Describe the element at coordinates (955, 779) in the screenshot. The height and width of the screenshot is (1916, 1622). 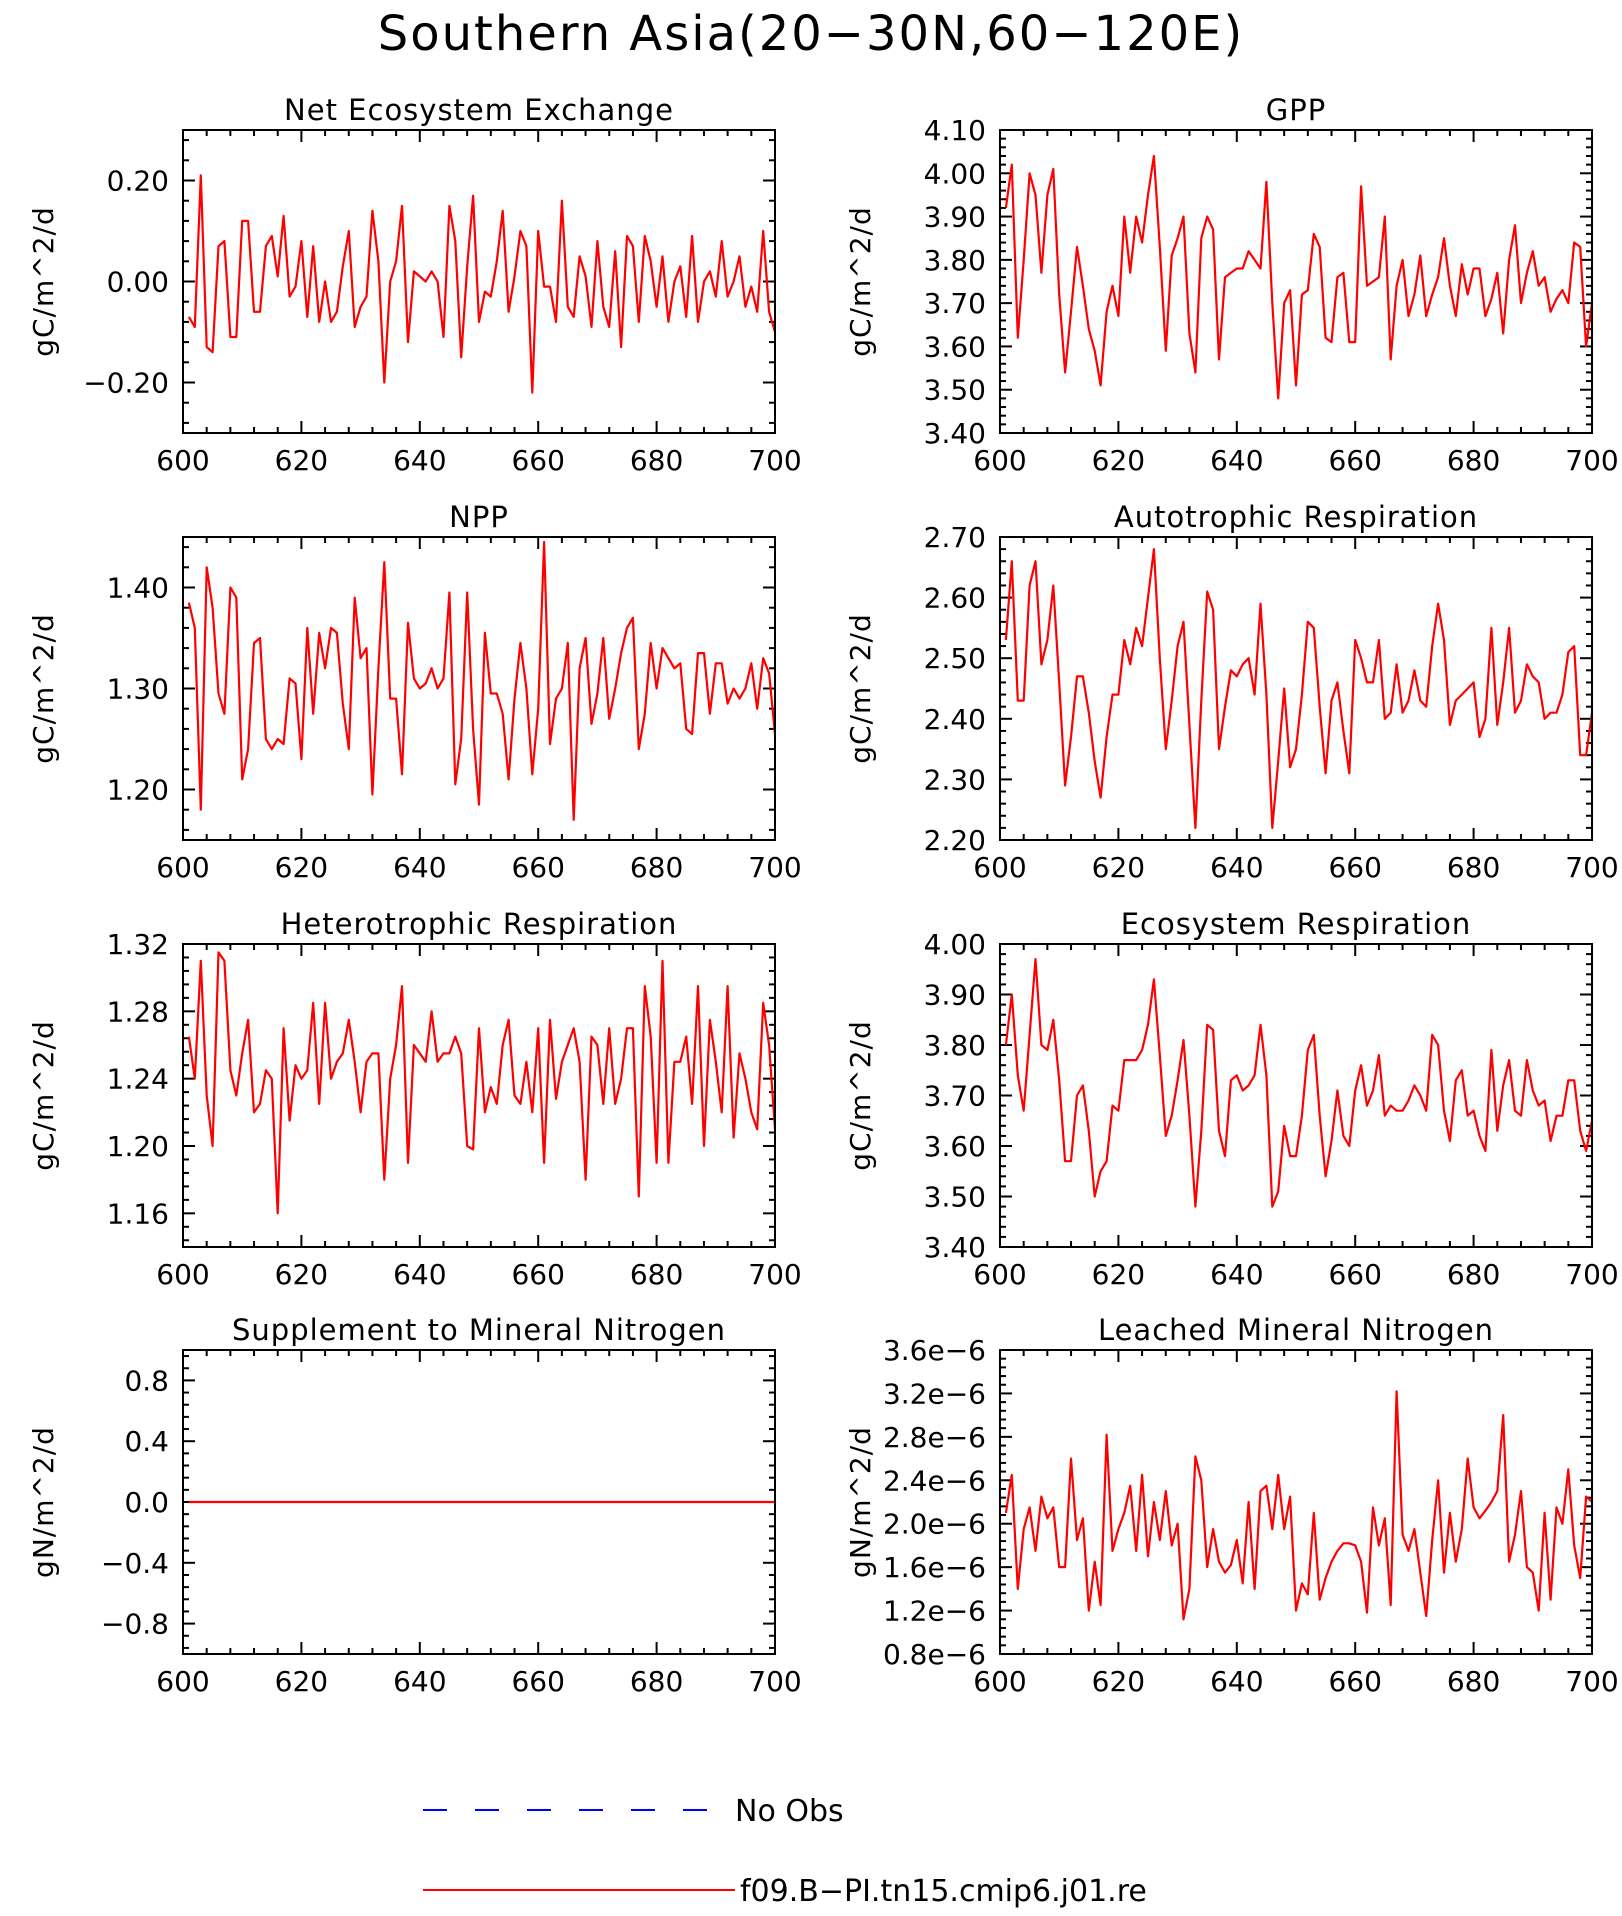
I see `y-tick-label: 2.30` at that location.